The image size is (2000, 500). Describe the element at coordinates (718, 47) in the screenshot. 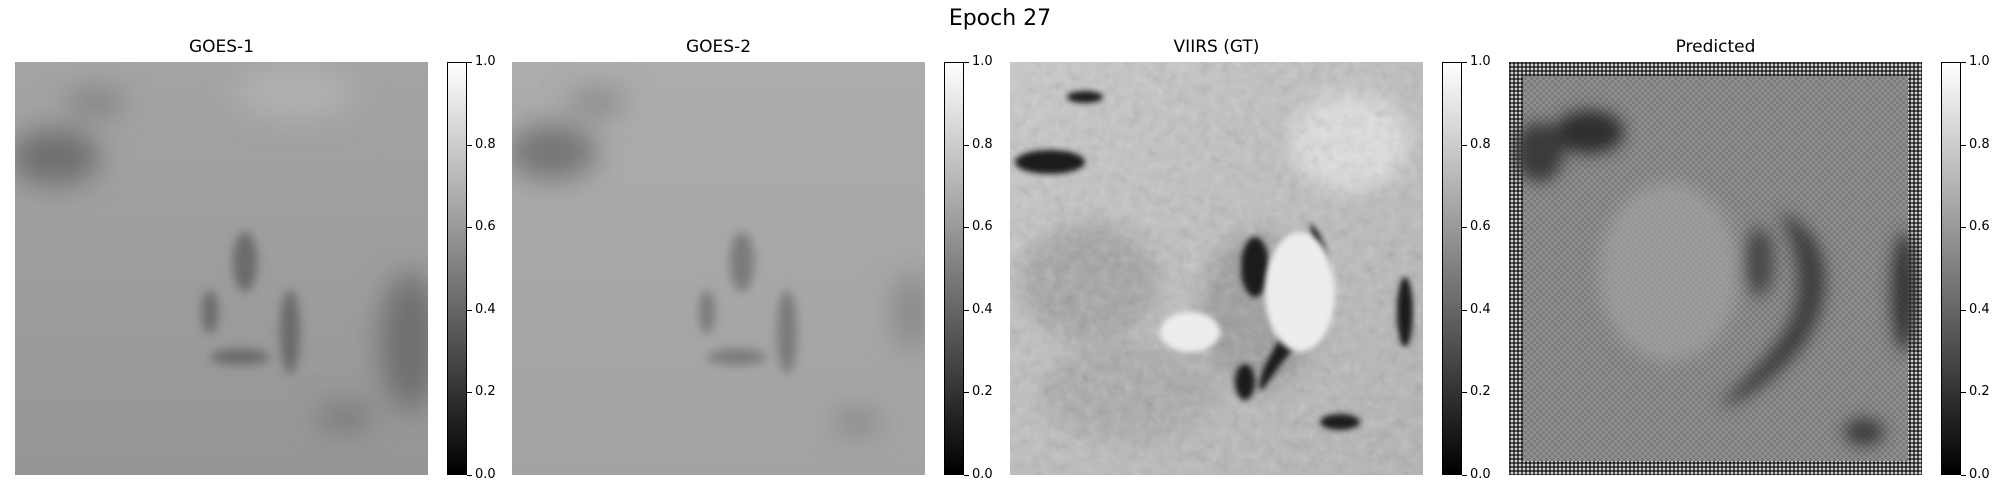

I see `panel-title: GOES-2` at that location.